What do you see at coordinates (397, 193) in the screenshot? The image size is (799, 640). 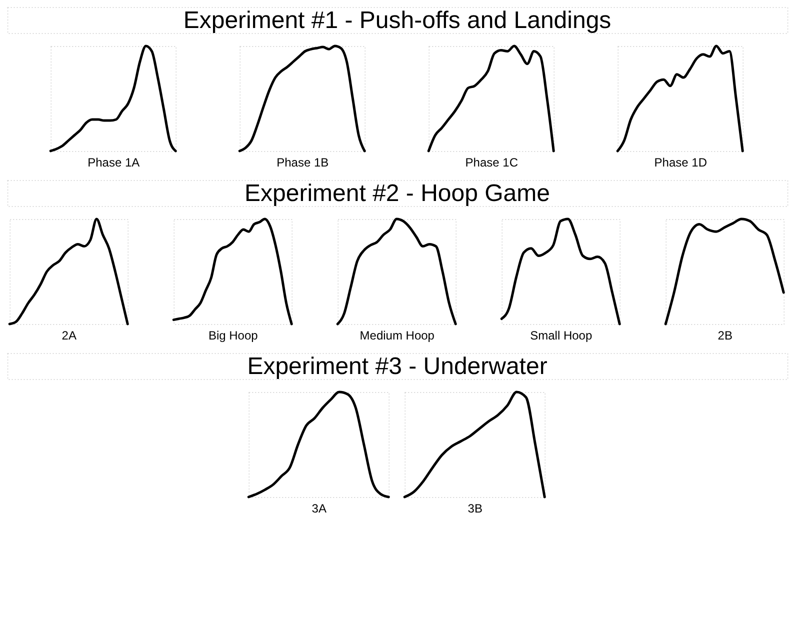 I see `text: Experiment #2 - Hoop Game` at bounding box center [397, 193].